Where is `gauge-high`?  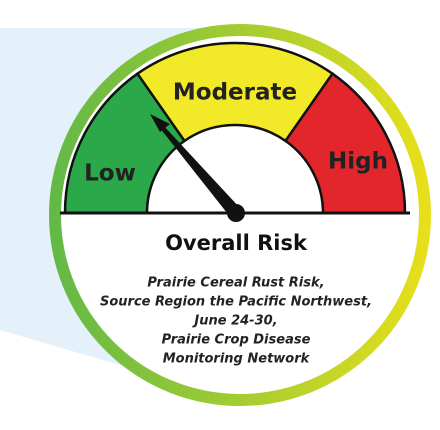 gauge-high is located at coordinates (345, 143).